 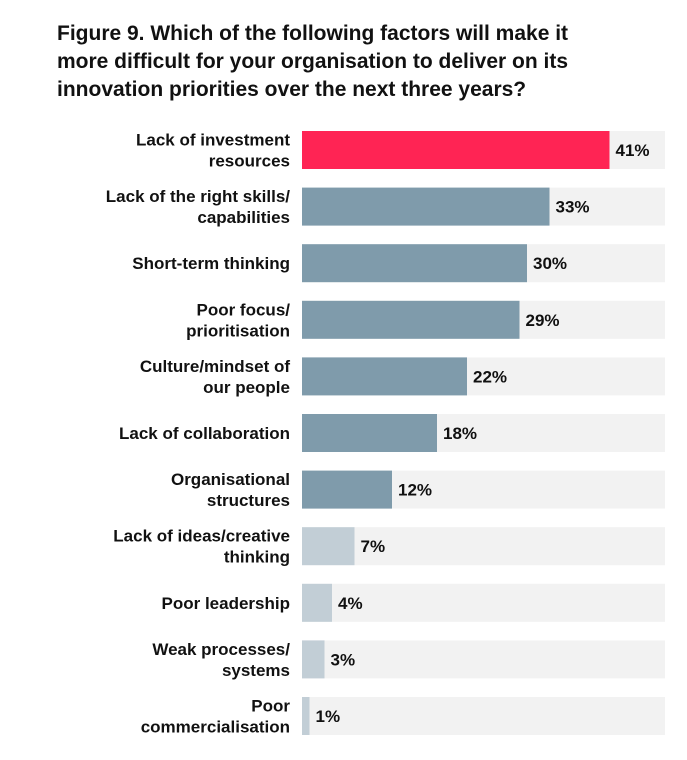 What do you see at coordinates (490, 376) in the screenshot?
I see `value-label: 22%` at bounding box center [490, 376].